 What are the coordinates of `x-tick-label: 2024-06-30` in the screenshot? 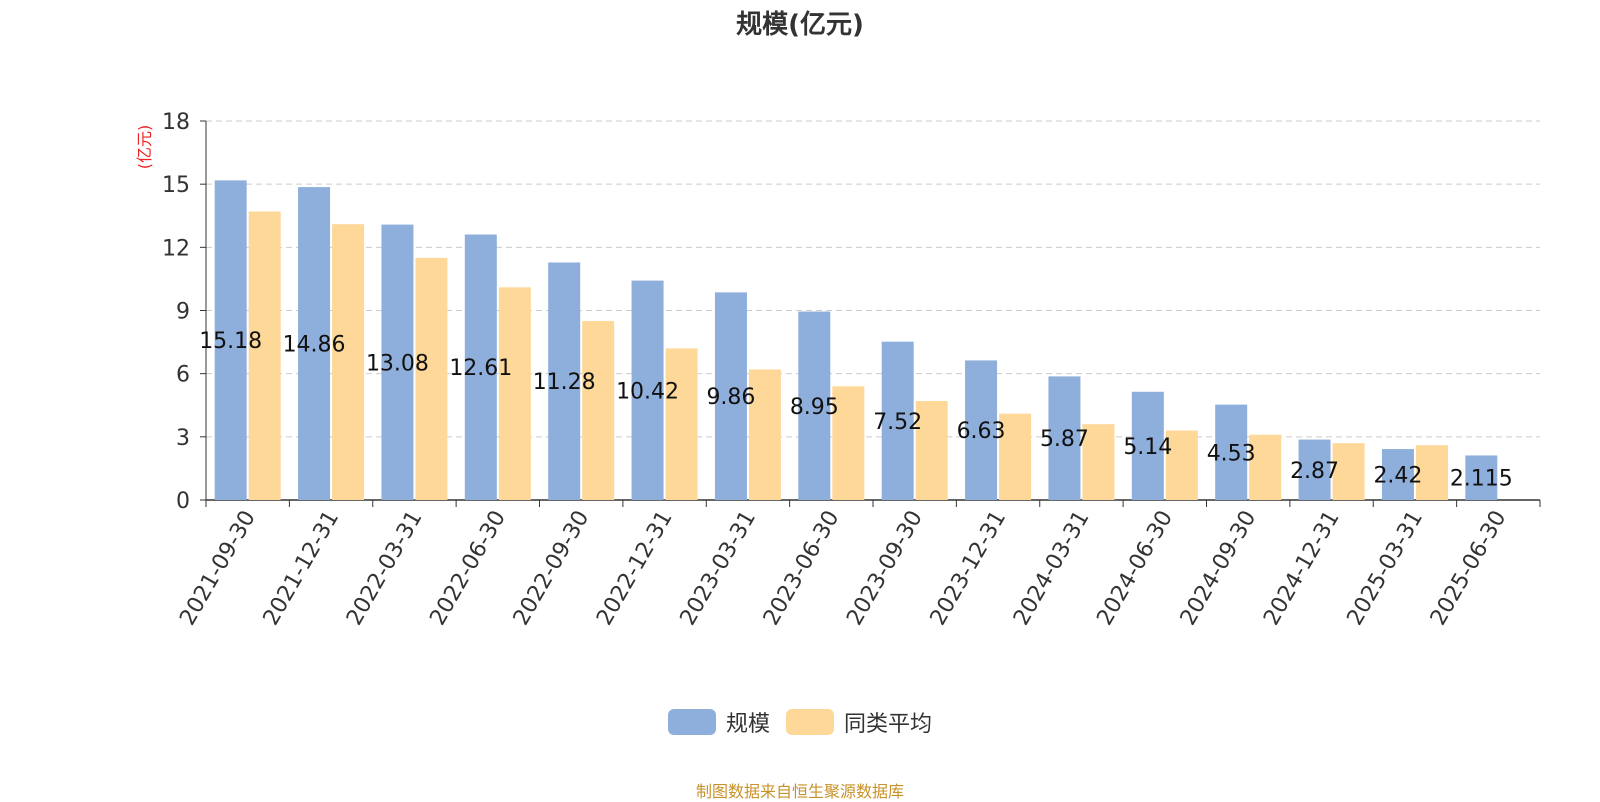 It's located at (1135, 568).